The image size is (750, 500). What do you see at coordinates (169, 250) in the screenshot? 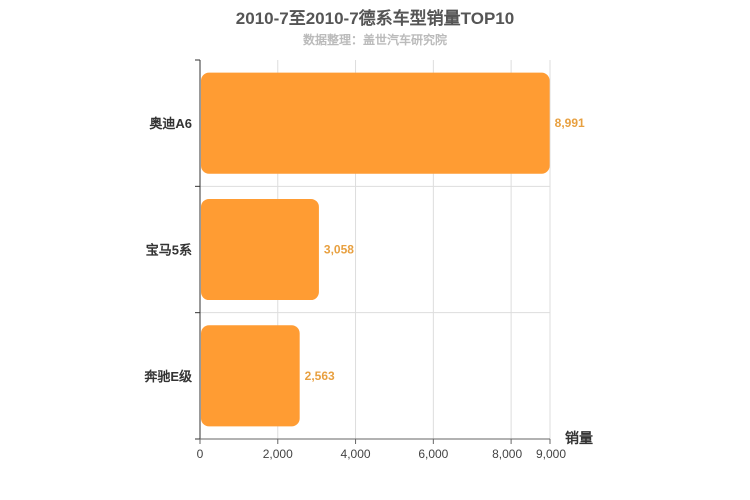
I see `category-label-1: 宝马5系` at bounding box center [169, 250].